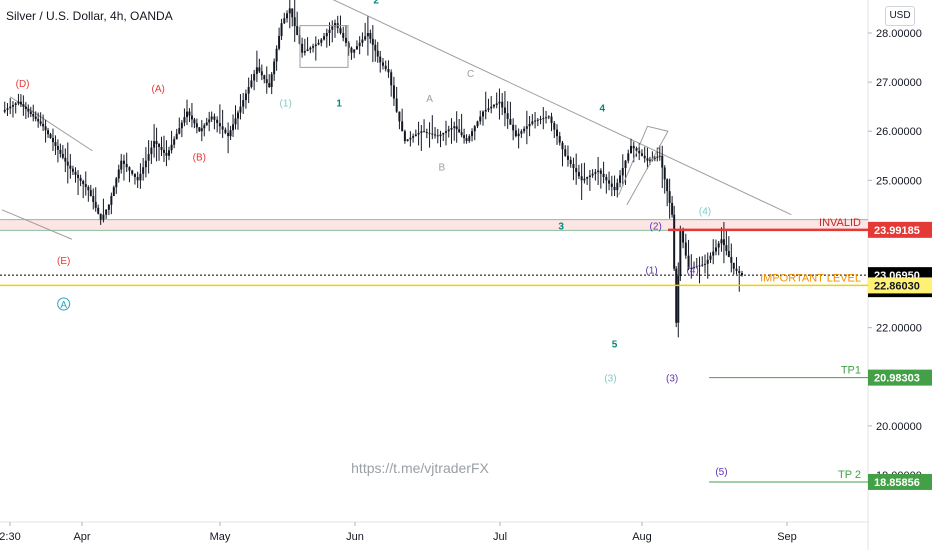 This screenshot has height=550, width=932. Describe the element at coordinates (23, 84) in the screenshot. I see `wave-label: (D)` at that location.